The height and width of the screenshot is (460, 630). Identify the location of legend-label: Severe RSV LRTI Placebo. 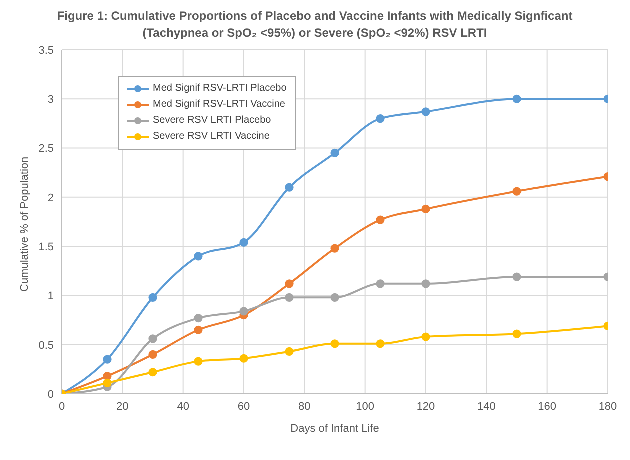
(212, 121).